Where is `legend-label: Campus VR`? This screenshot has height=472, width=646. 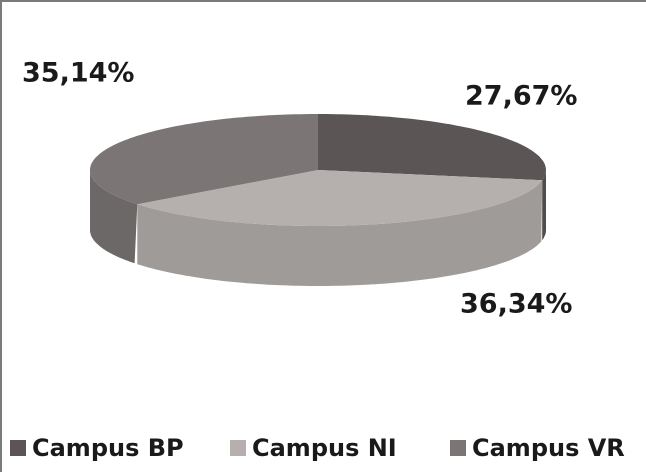 legend-label: Campus VR is located at coordinates (548, 448).